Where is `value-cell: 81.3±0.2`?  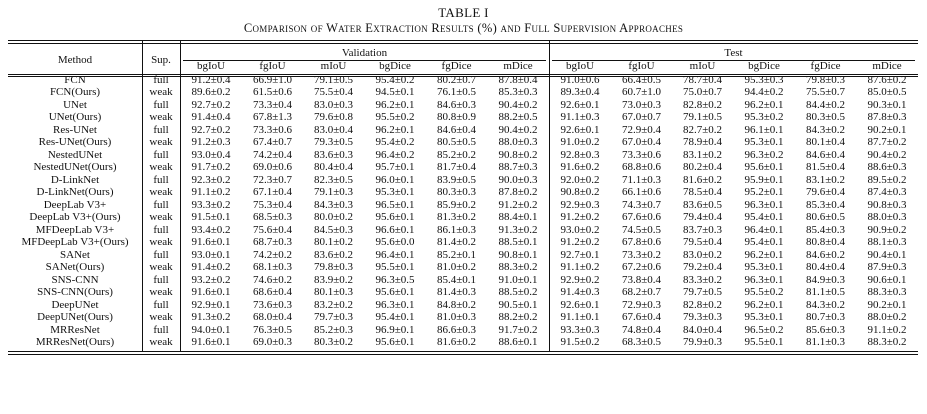 value-cell: 81.3±0.2 is located at coordinates (456, 217).